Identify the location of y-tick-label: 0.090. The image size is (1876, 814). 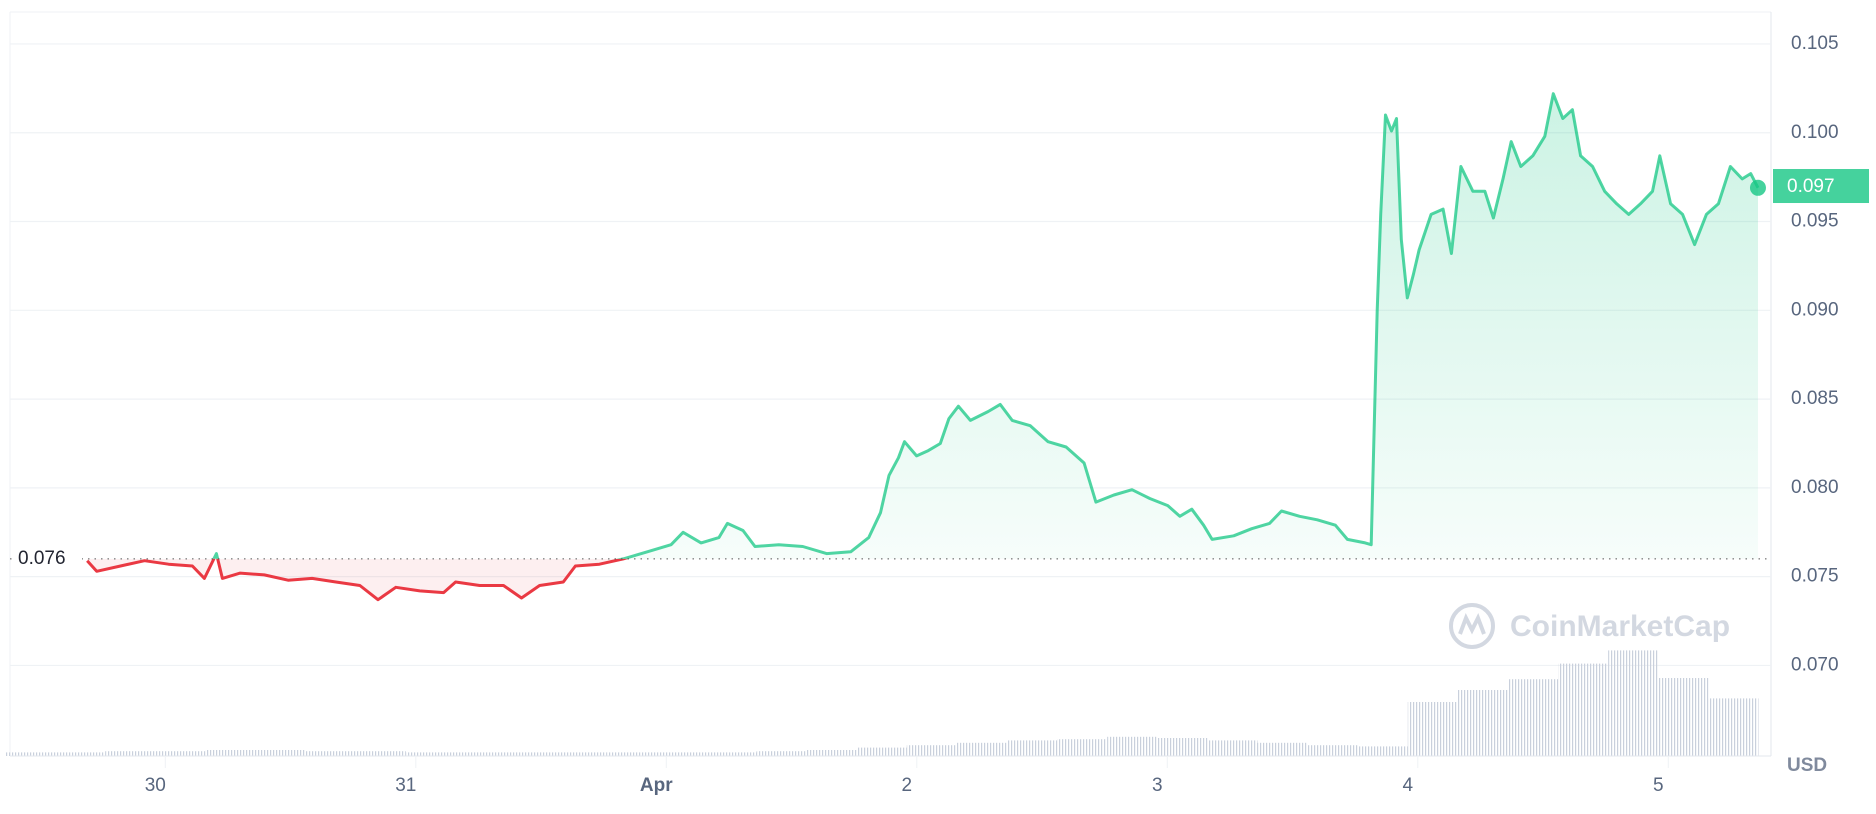
(1815, 309).